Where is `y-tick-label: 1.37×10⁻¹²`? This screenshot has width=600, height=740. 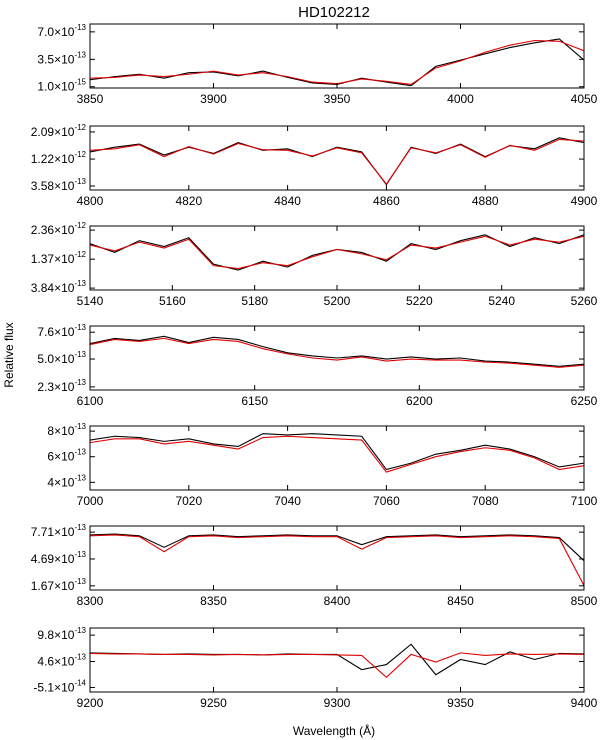 y-tick-label: 1.37×10⁻¹² is located at coordinates (59, 258).